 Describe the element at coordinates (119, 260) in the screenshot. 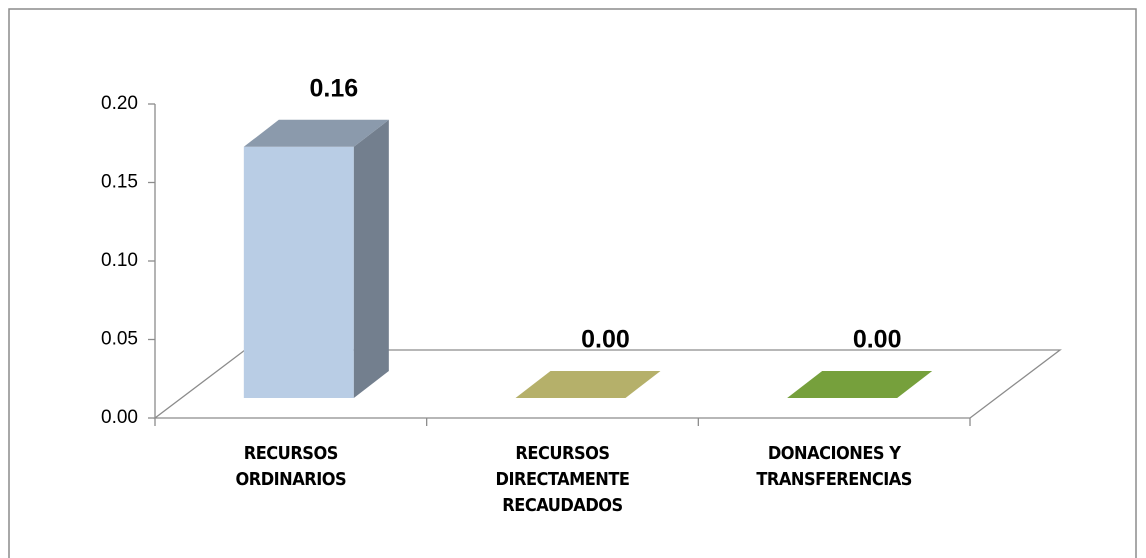

I see `y-tick-label: 0.10` at that location.